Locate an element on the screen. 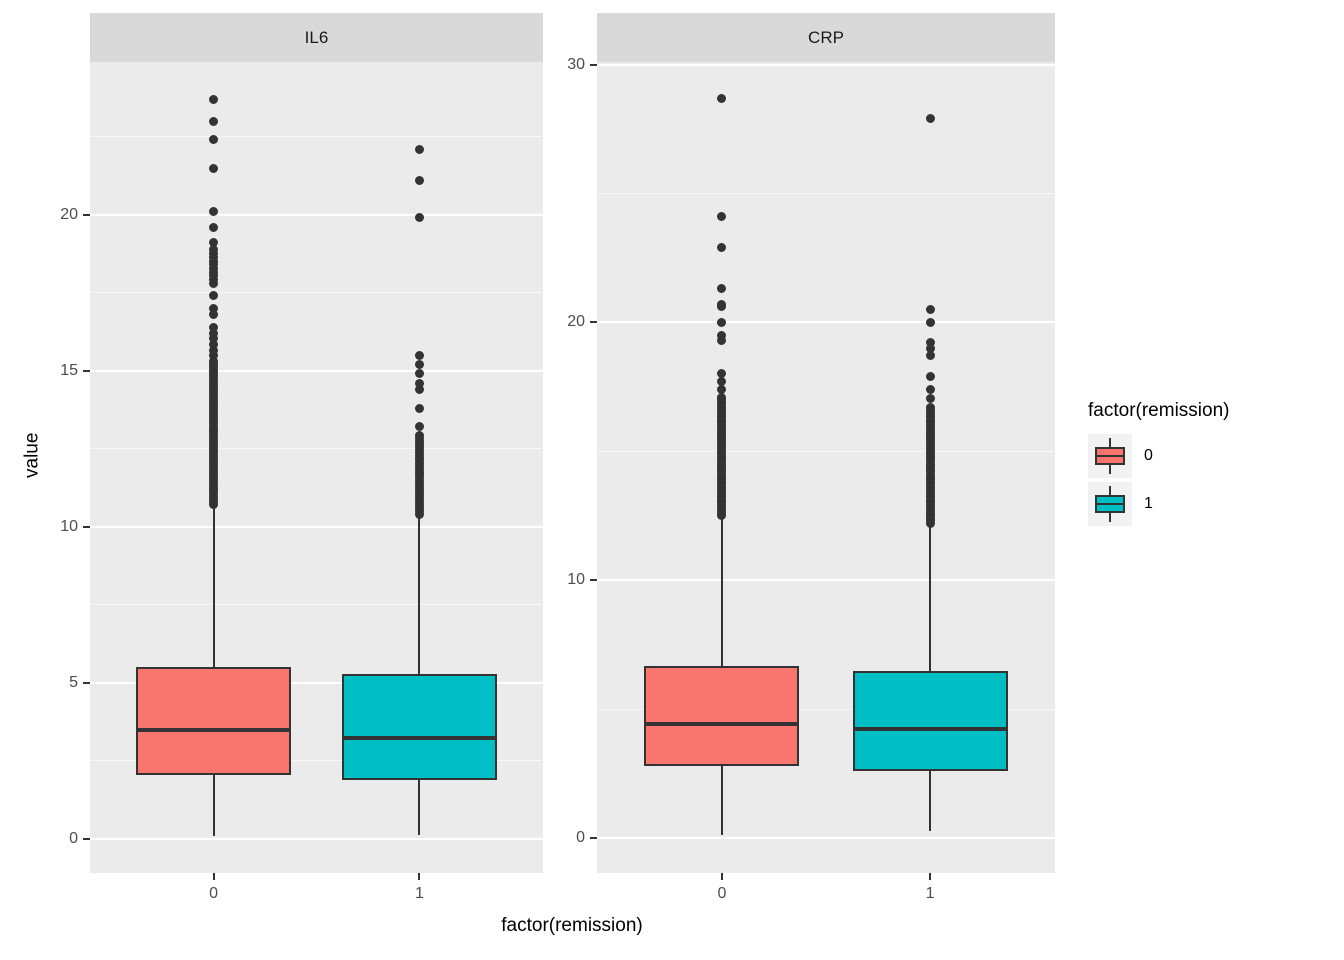  legend-title: factor(remission) is located at coordinates (1159, 410).